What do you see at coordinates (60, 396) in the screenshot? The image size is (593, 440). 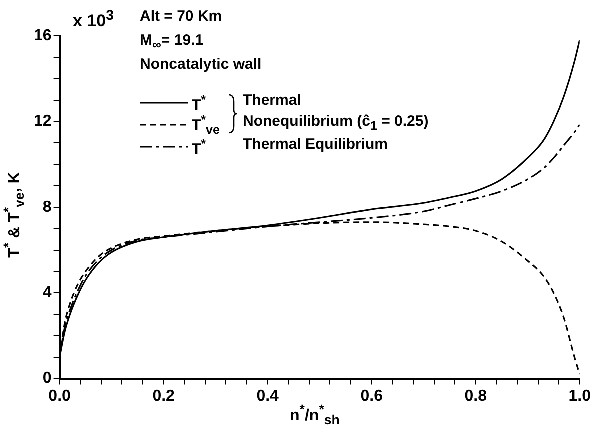 I see `x-tick-label: 0.0` at bounding box center [60, 396].